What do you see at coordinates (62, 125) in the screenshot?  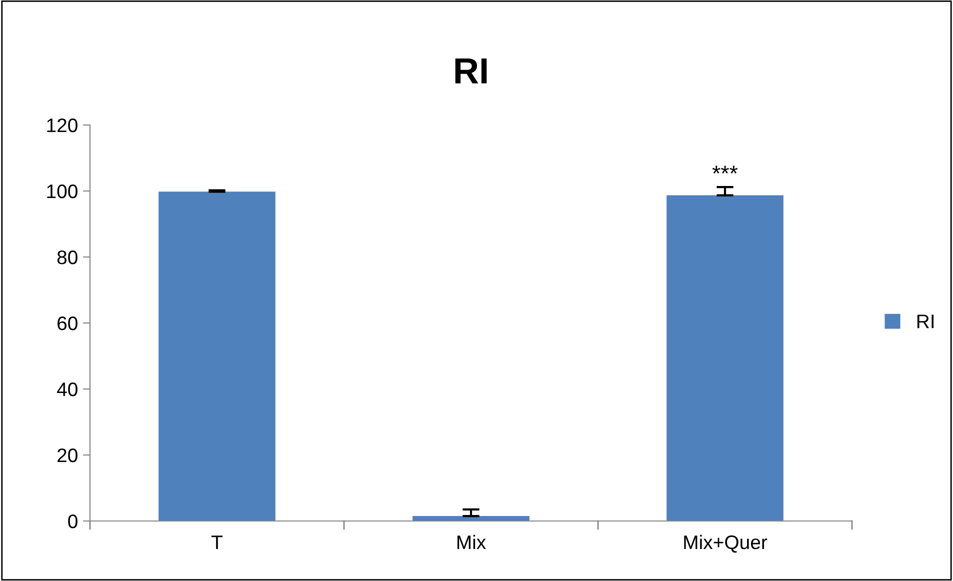 I see `y-tick-label: 120` at bounding box center [62, 125].